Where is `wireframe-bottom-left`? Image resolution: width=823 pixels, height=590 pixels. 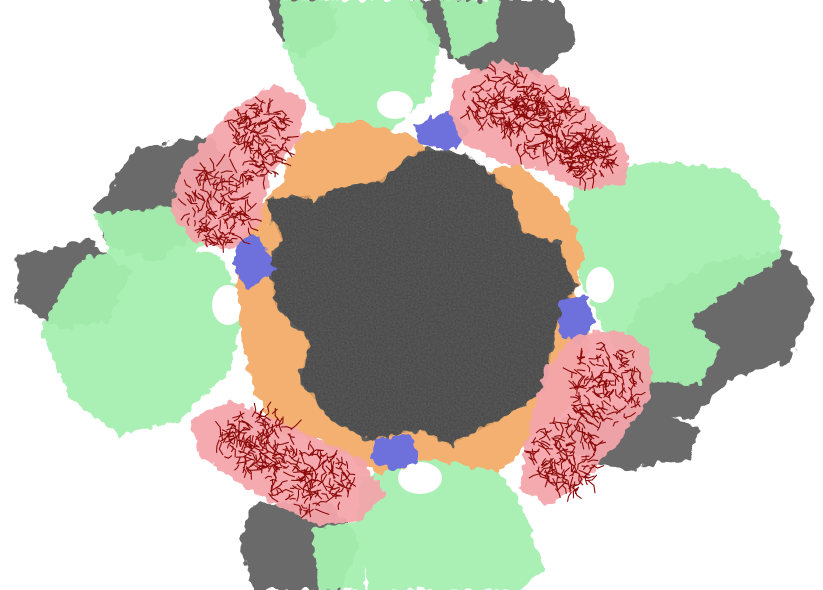
wireframe-bottom-left is located at coordinates (285, 460).